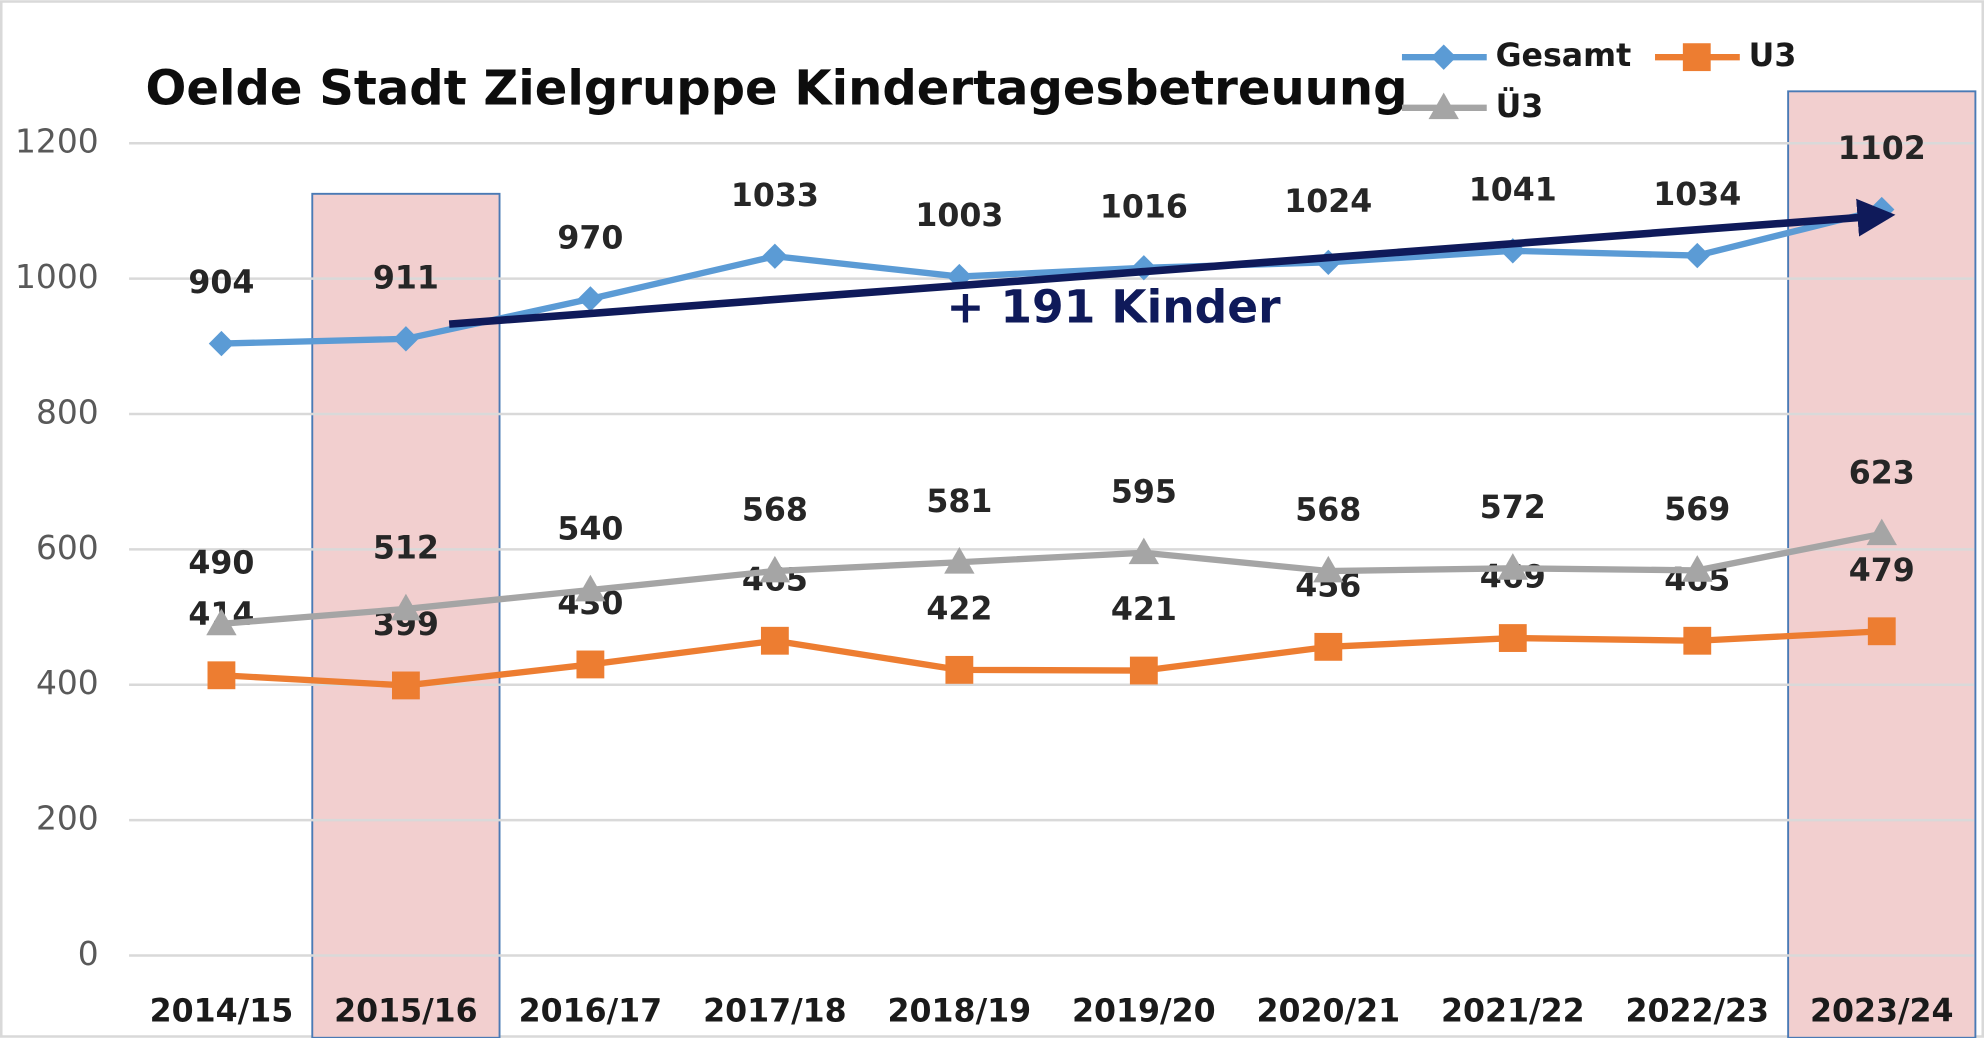 The width and height of the screenshot is (1984, 1038). What do you see at coordinates (1882, 1011) in the screenshot?
I see `x-tick-label: 2023/24` at bounding box center [1882, 1011].